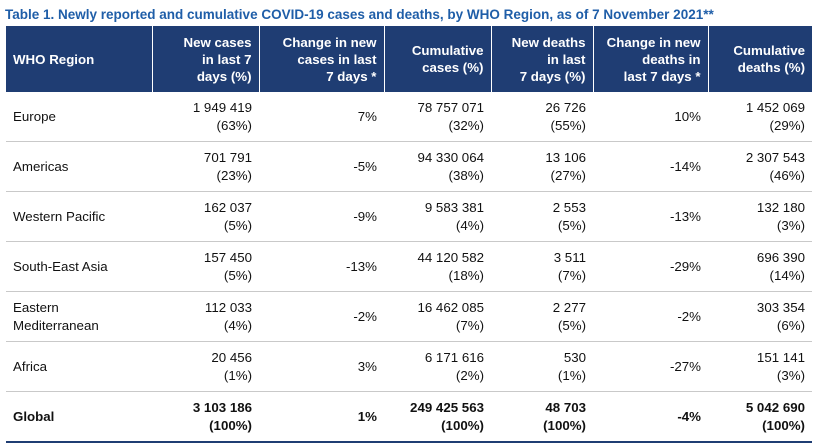  What do you see at coordinates (205, 417) in the screenshot?
I see `new-cases-cell: 3 103 186 (100%)` at bounding box center [205, 417].